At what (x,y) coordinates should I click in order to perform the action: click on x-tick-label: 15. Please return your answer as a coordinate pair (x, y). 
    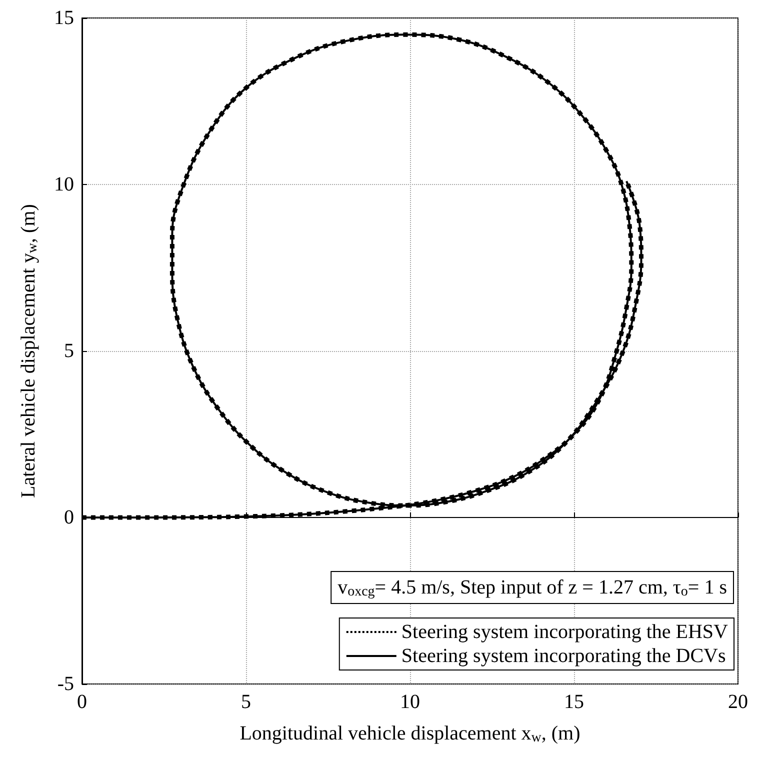
    Looking at the image, I should click on (574, 702).